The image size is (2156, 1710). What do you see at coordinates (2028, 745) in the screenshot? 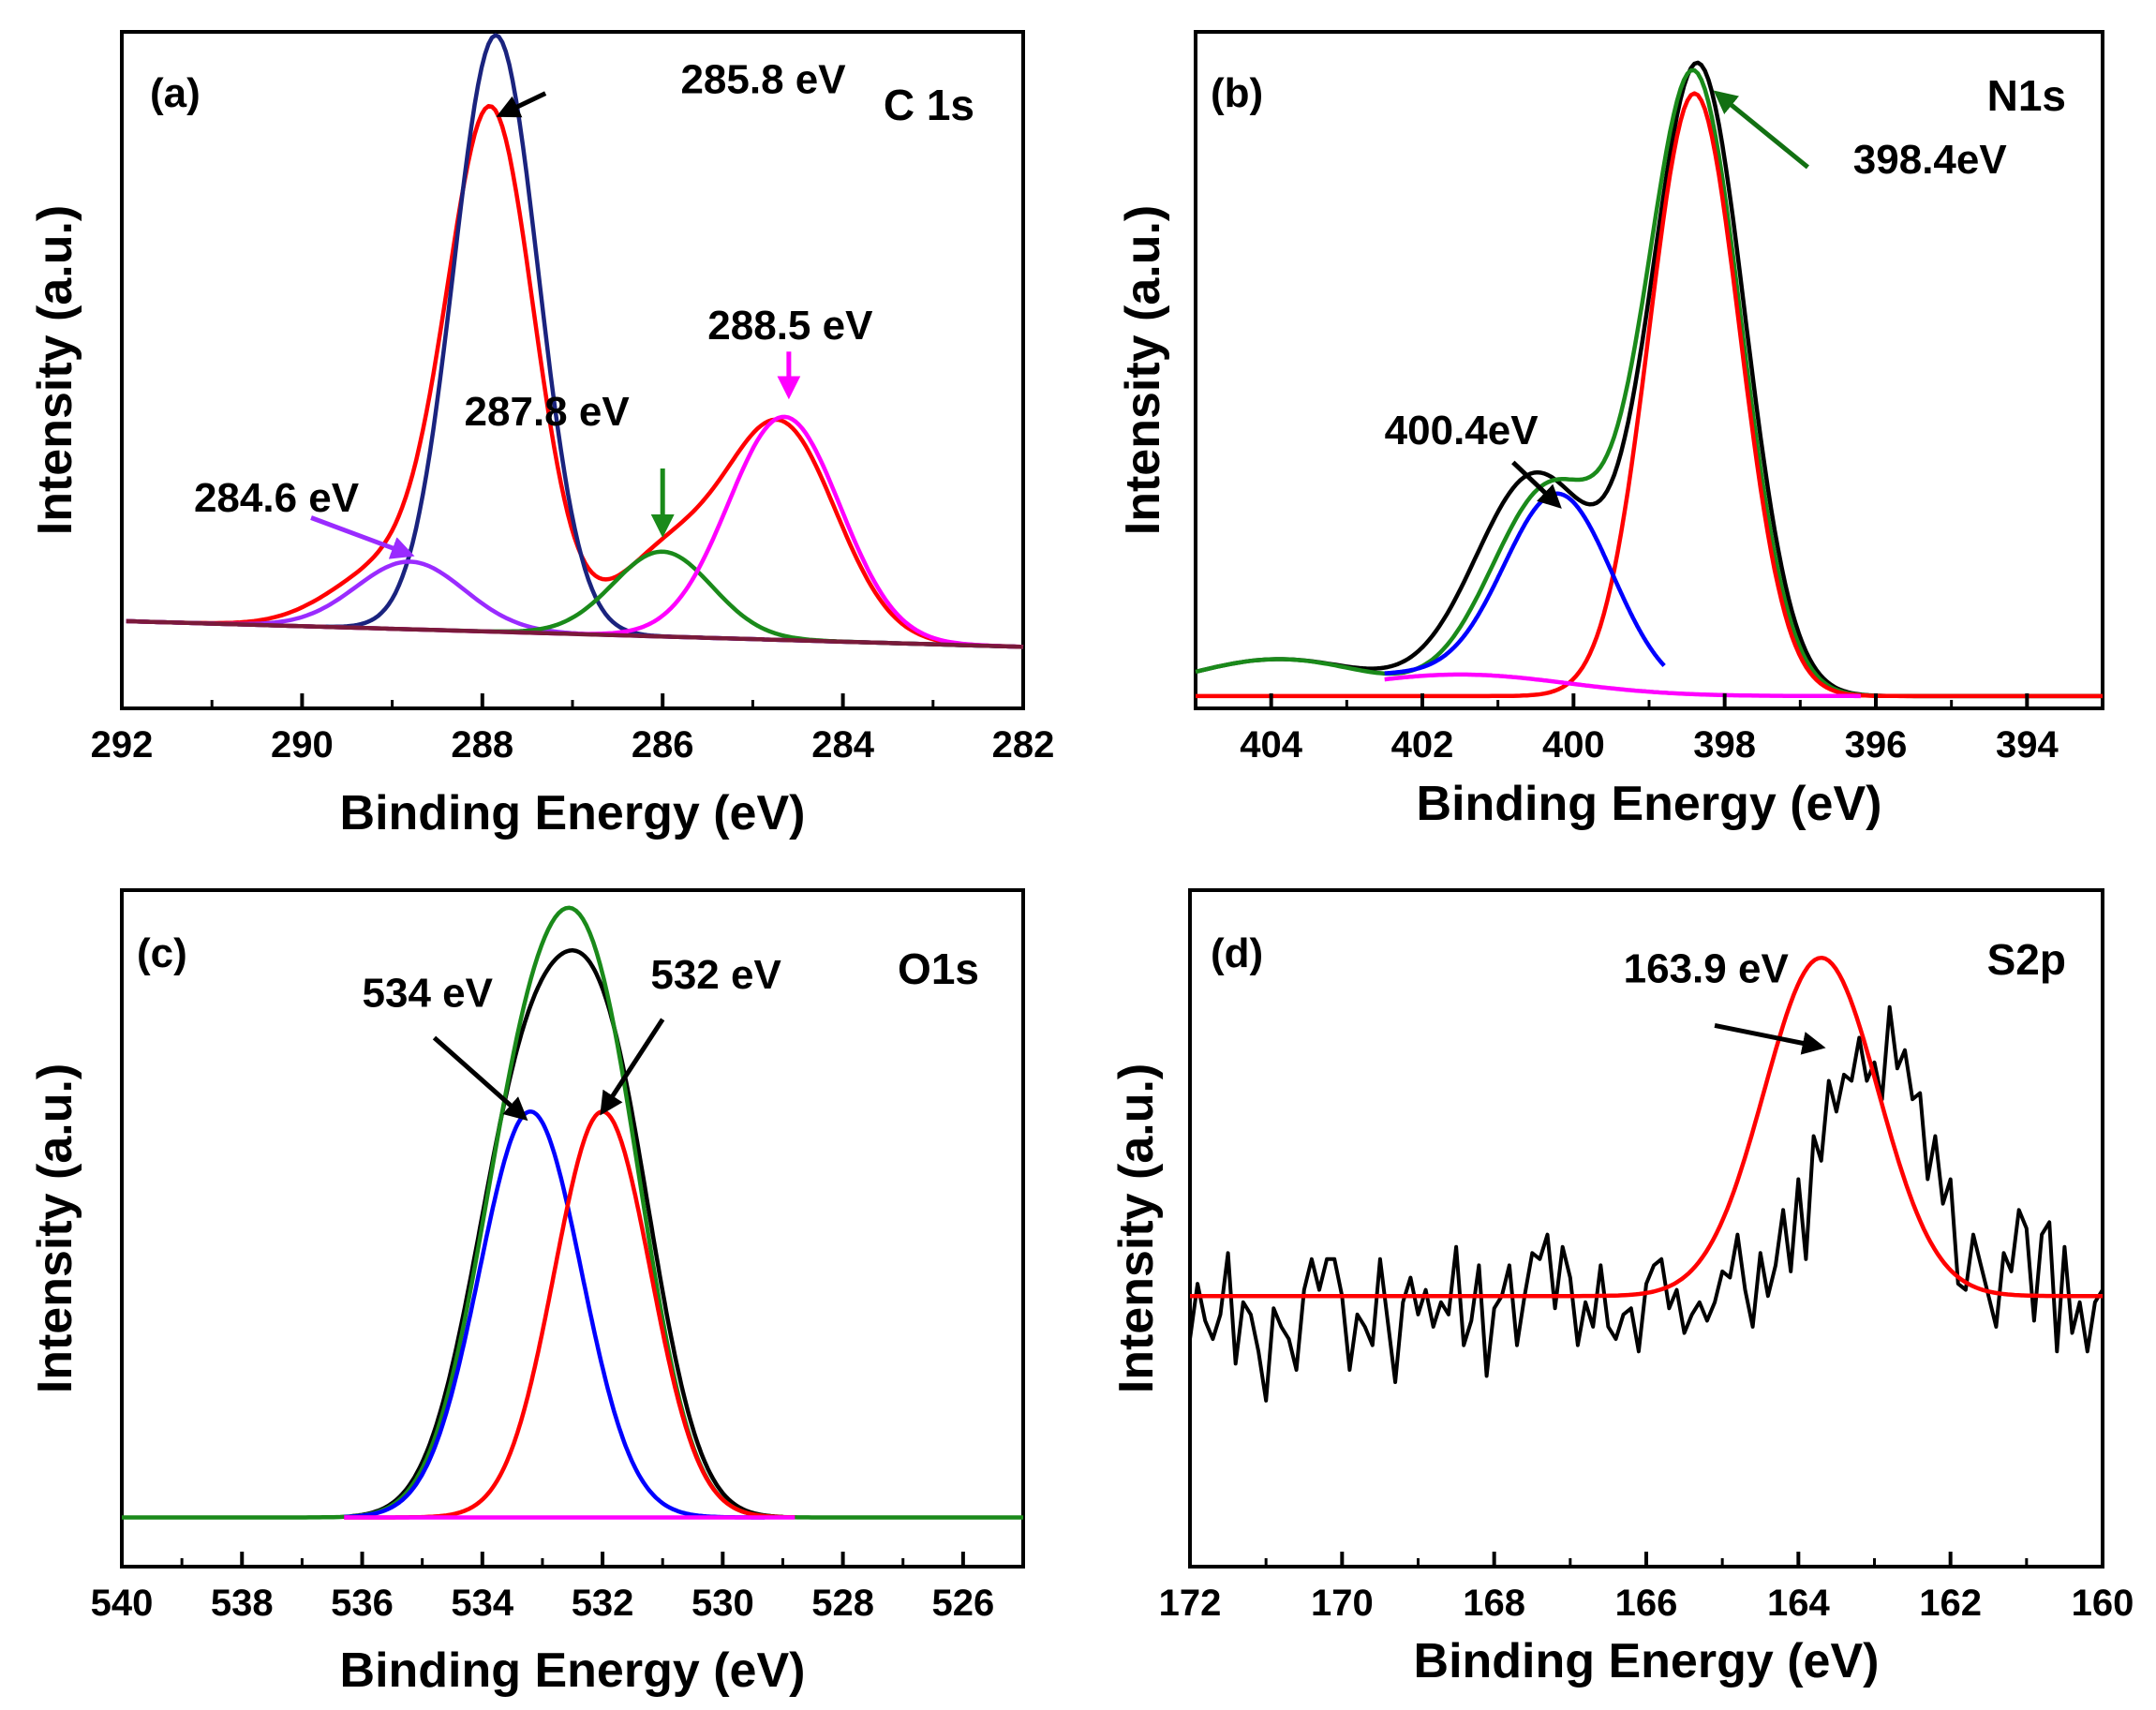
I see `panel-b-x-tick-label: 394` at bounding box center [2028, 745].